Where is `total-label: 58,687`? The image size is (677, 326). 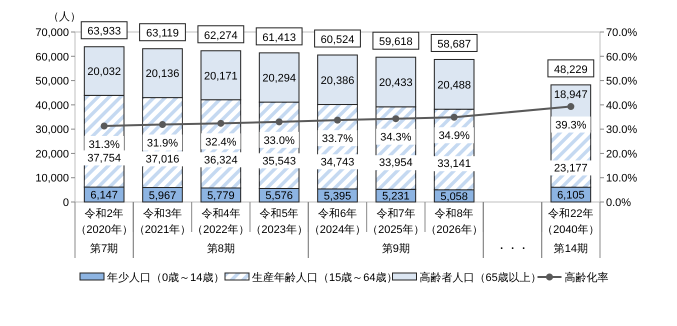 total-label: 58,687 is located at coordinates (454, 44).